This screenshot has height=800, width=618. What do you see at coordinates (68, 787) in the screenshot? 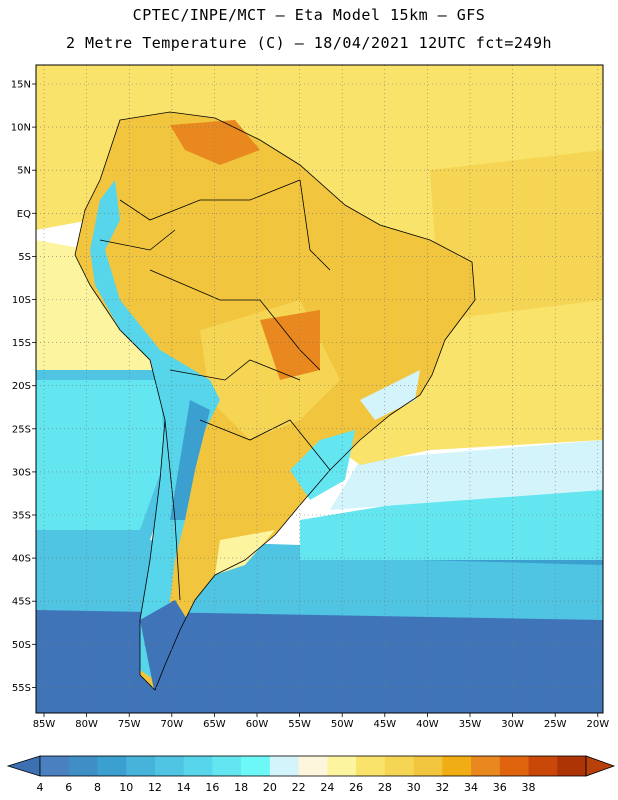
I see `colorbar-label: 6` at bounding box center [68, 787].